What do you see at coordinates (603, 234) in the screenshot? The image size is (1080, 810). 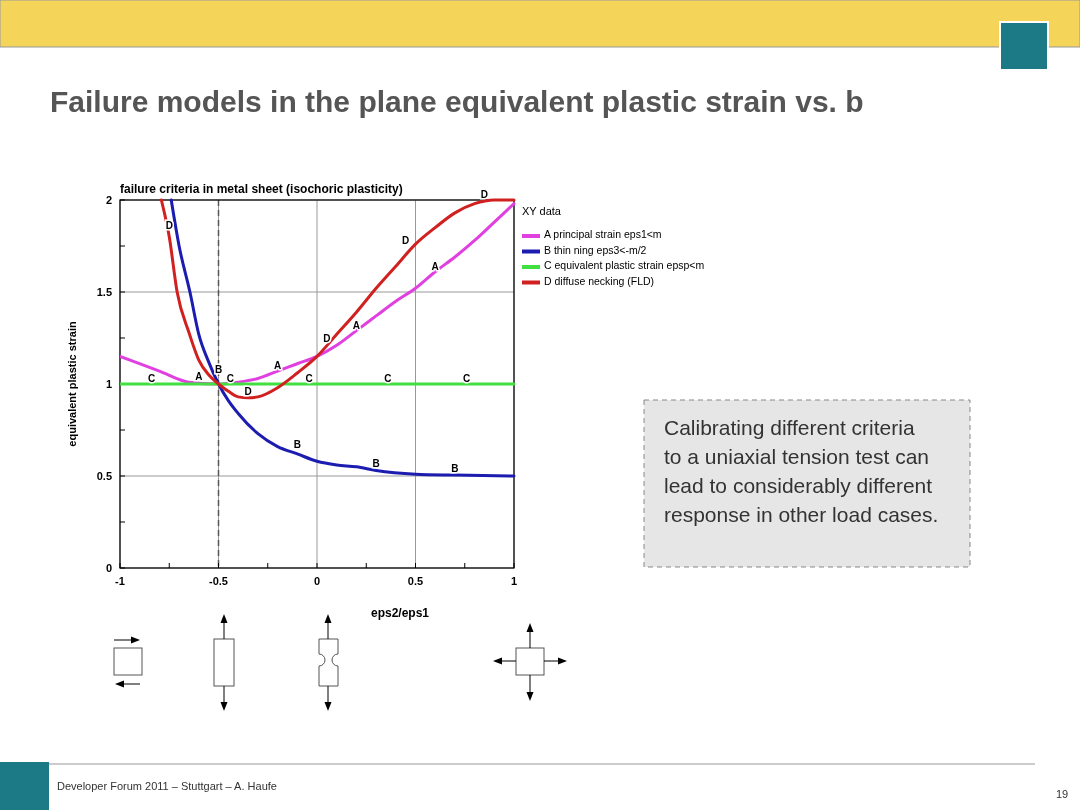 I see `legend-label: A principal strain eps1<m` at bounding box center [603, 234].